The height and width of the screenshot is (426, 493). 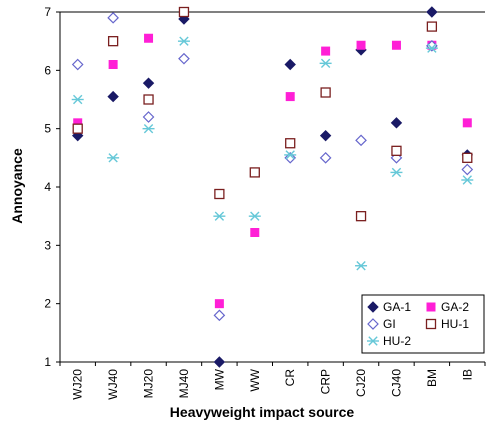 I want to click on legend-label-hu-2: HU-2, so click(x=397, y=341).